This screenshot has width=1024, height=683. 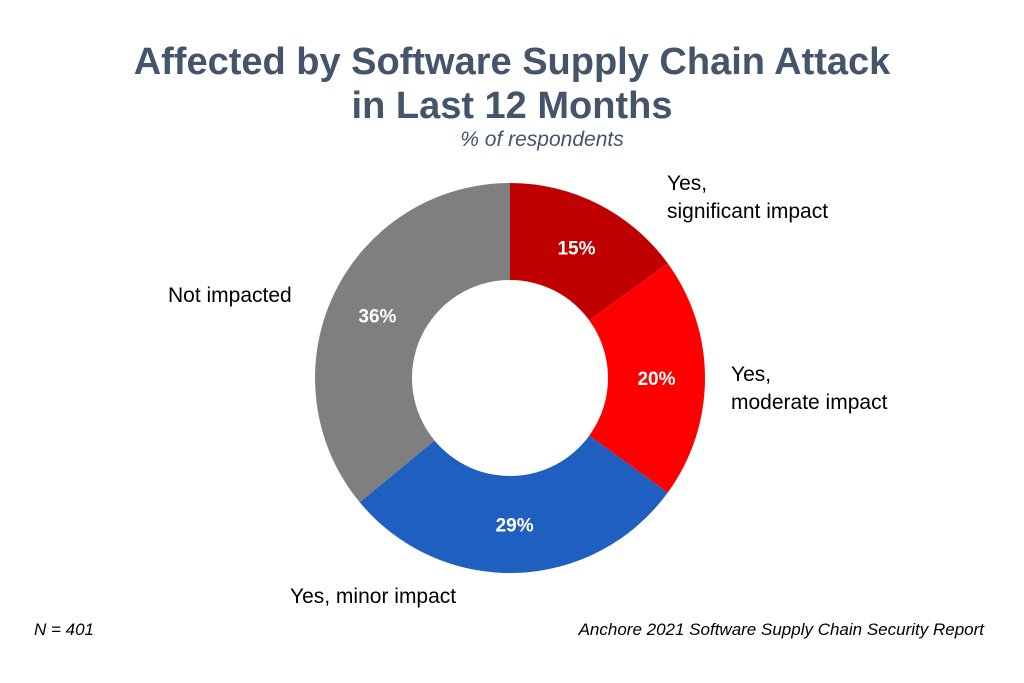 I want to click on slice-category-label: Yes, significant impact, so click(x=747, y=197).